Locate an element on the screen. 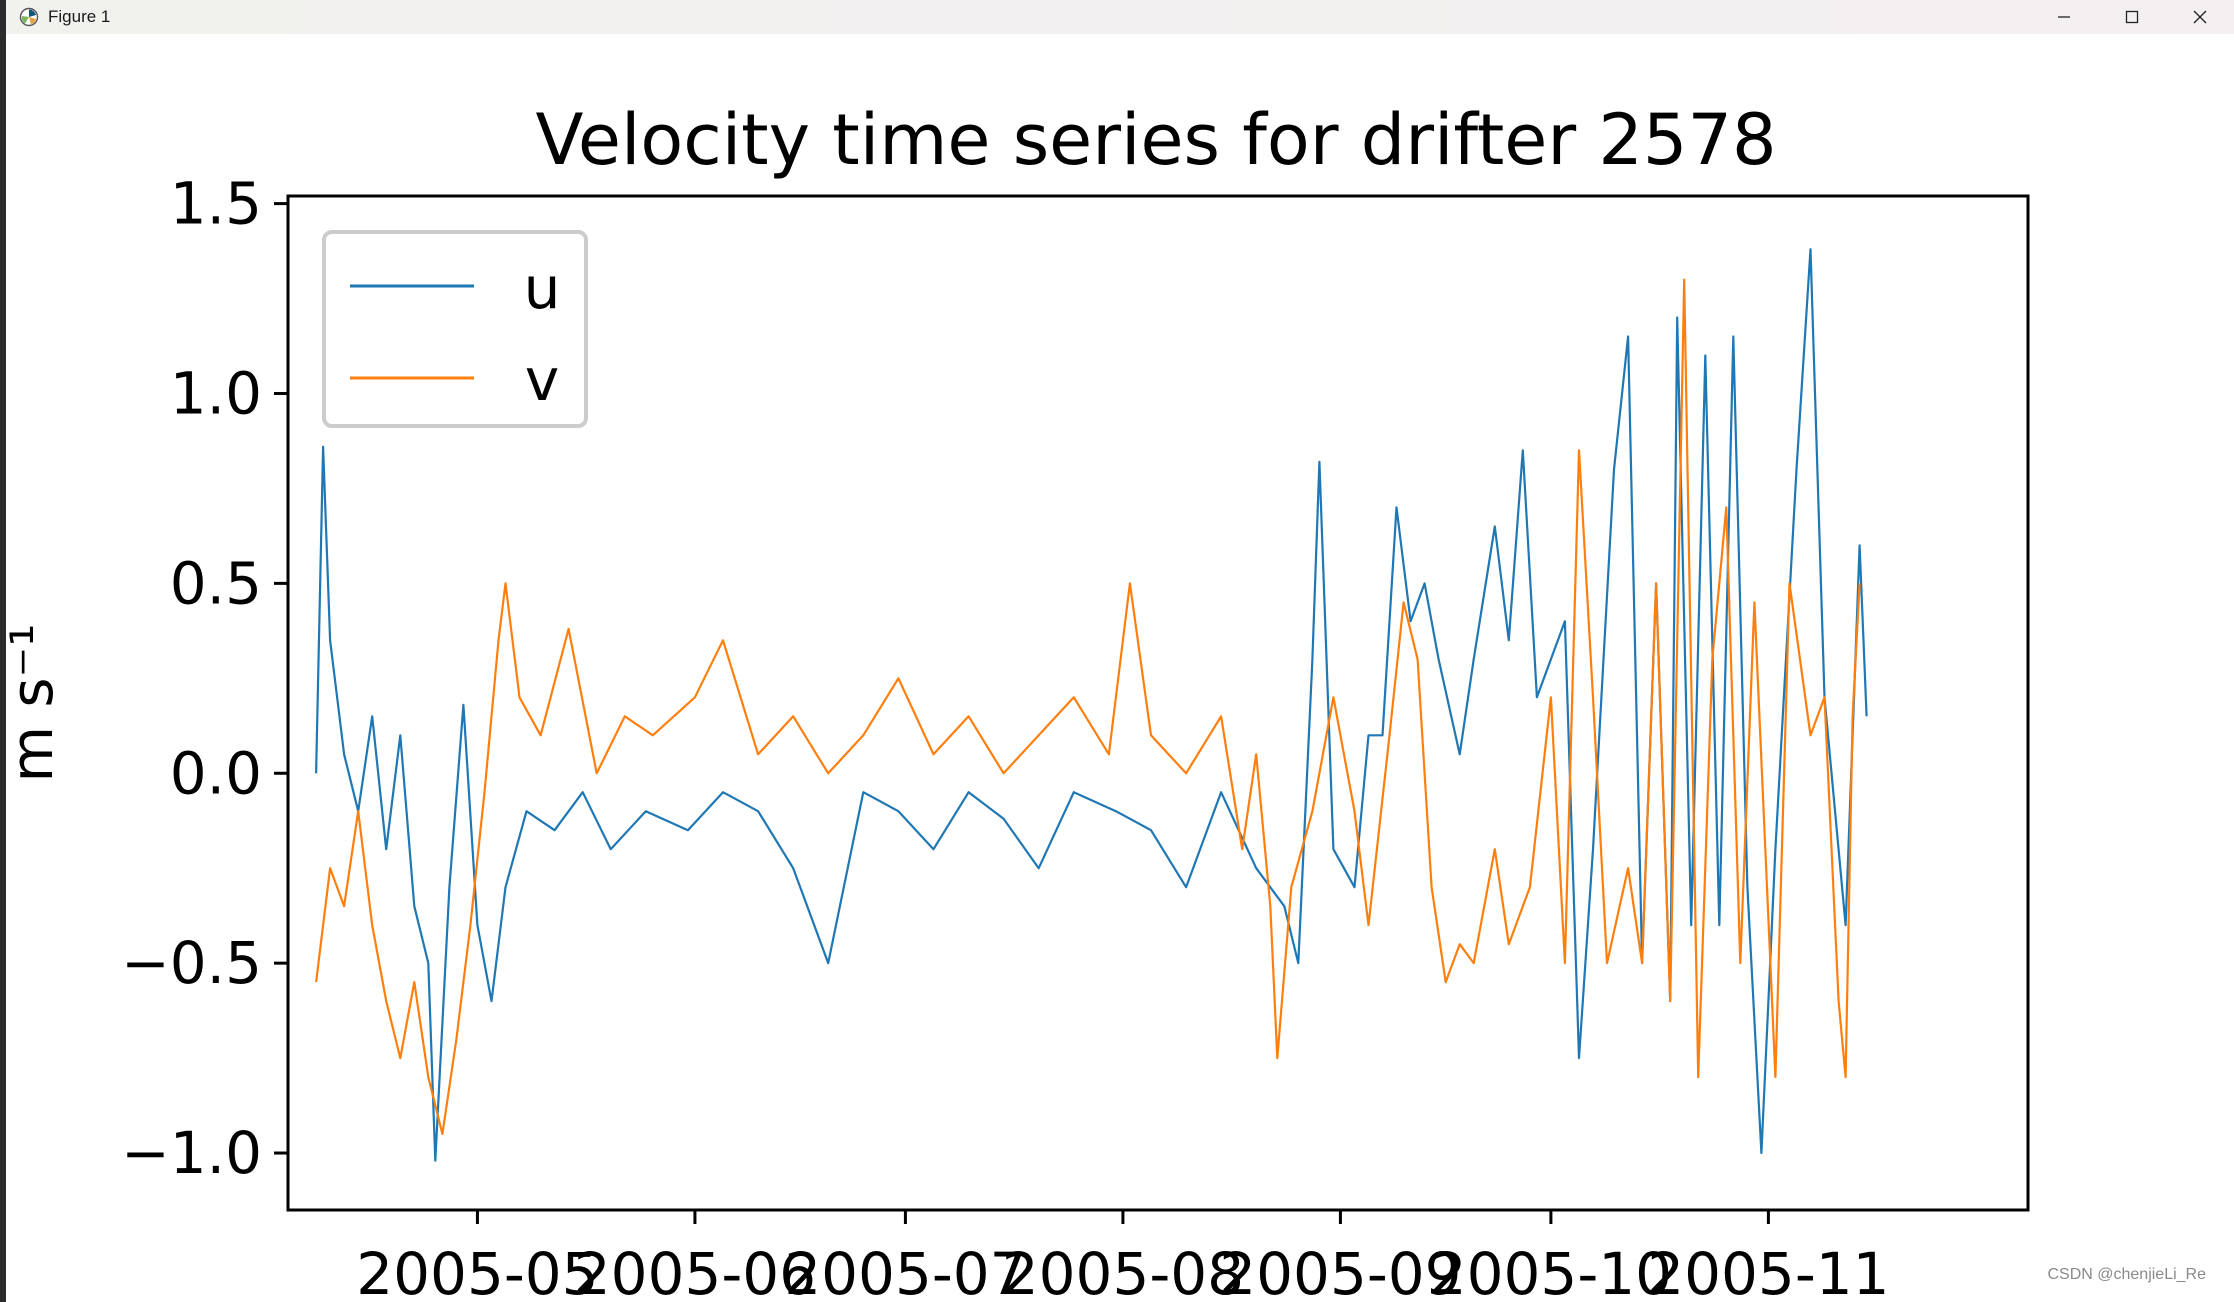 Image resolution: width=2234 pixels, height=1302 pixels. legend: uv is located at coordinates (455, 329).